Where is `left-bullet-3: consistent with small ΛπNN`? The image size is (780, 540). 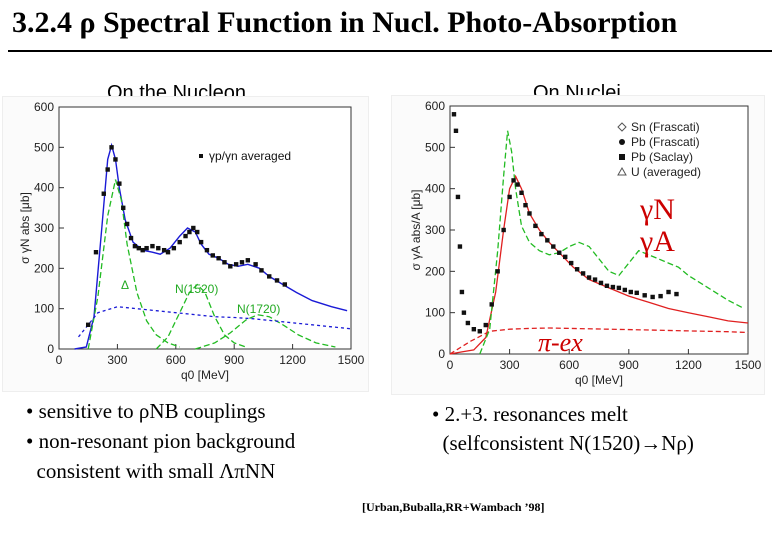
left-bullet-3: consistent with small ΛπNN is located at coordinates (151, 471).